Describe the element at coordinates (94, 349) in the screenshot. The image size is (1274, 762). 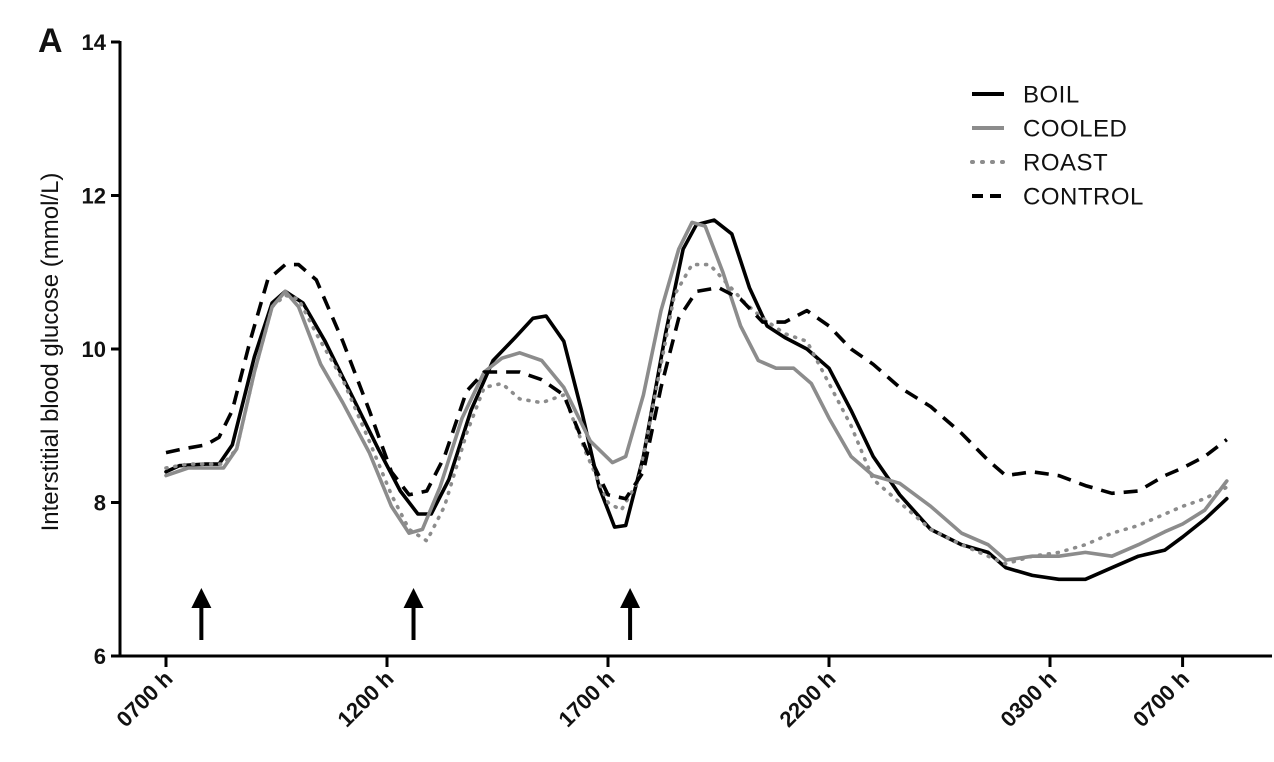
I see `y-tick-label-2: 10` at that location.